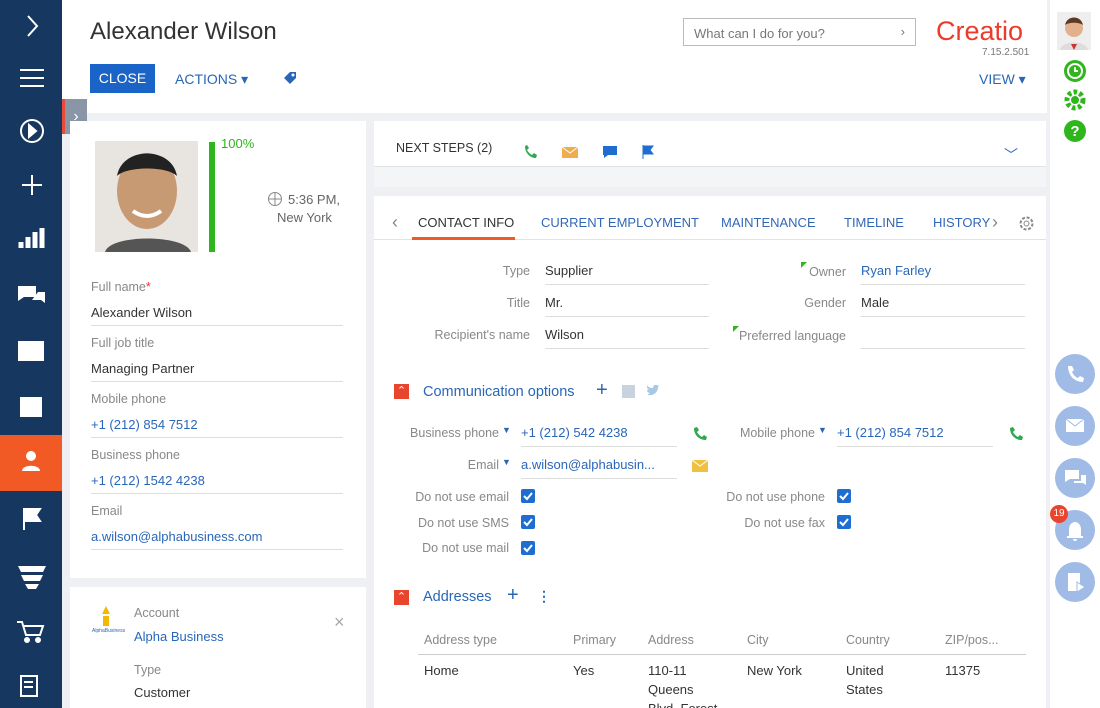  Describe the element at coordinates (462, 497) in the screenshot. I see `checkbox-label: Do not use email` at that location.